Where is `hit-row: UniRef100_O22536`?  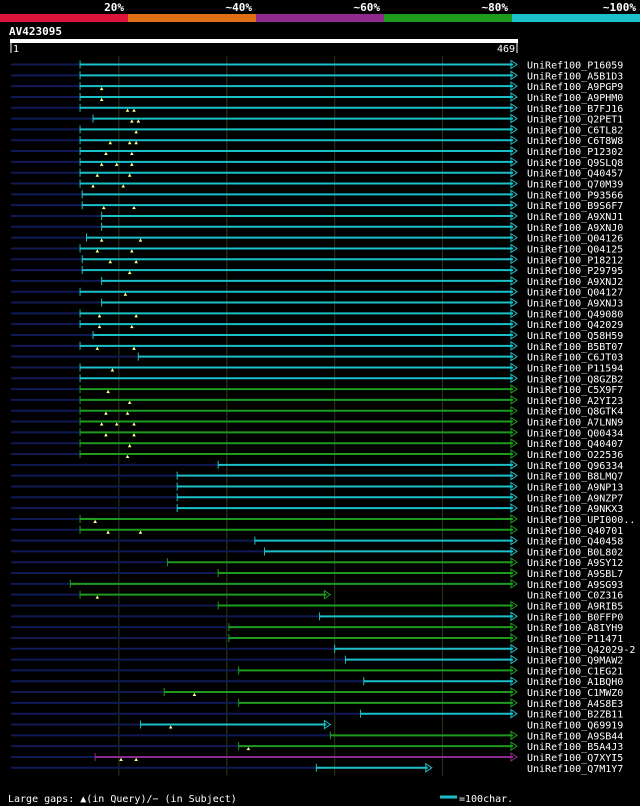 hit-row: UniRef100_O22536 is located at coordinates (317, 455).